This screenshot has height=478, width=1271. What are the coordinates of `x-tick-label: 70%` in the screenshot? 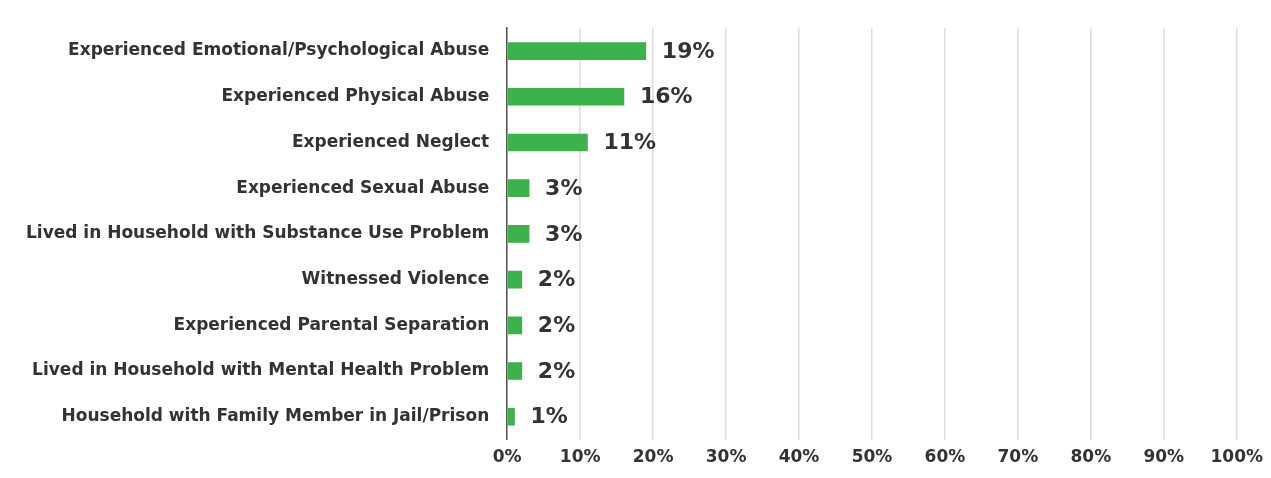 It's located at (1018, 456).